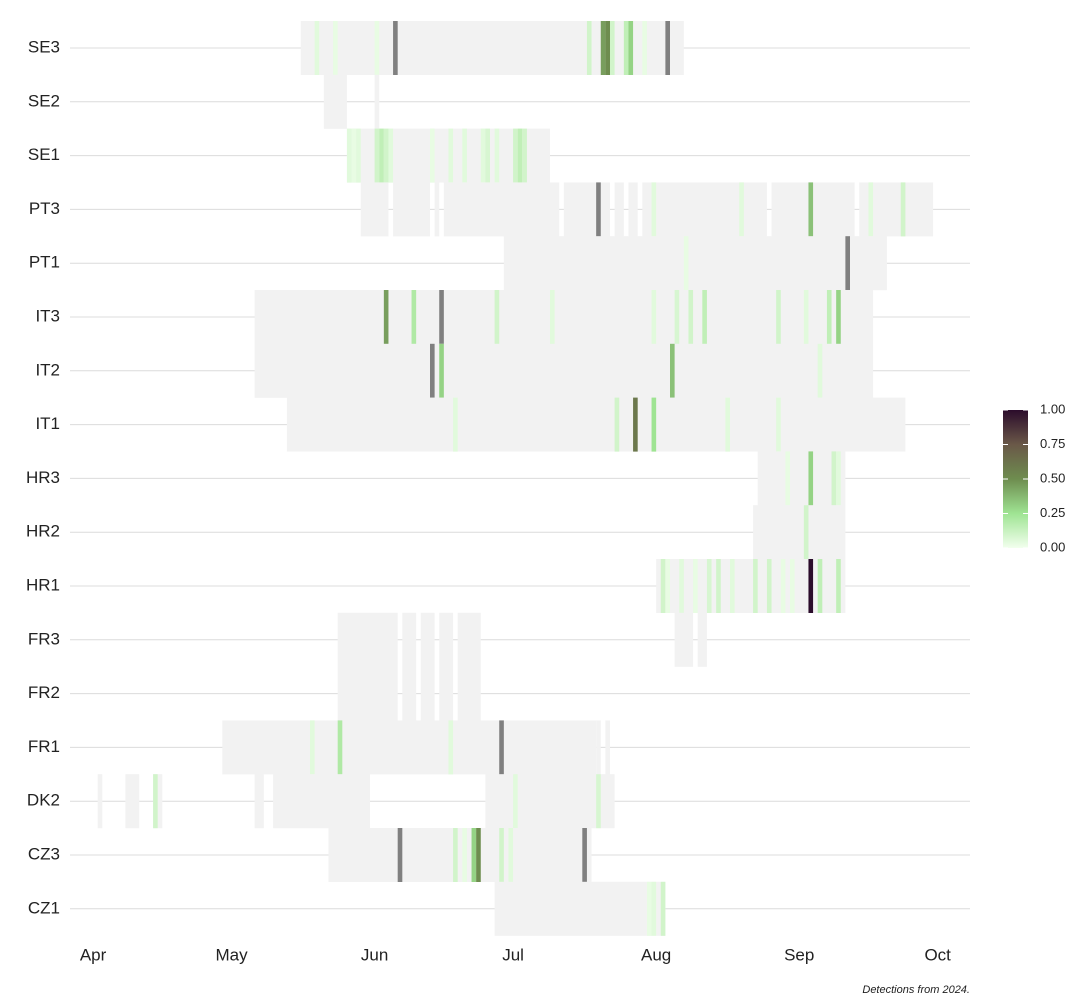 This screenshot has height=998, width=1075. What do you see at coordinates (44, 100) in the screenshot?
I see `row-label: SE2` at bounding box center [44, 100].